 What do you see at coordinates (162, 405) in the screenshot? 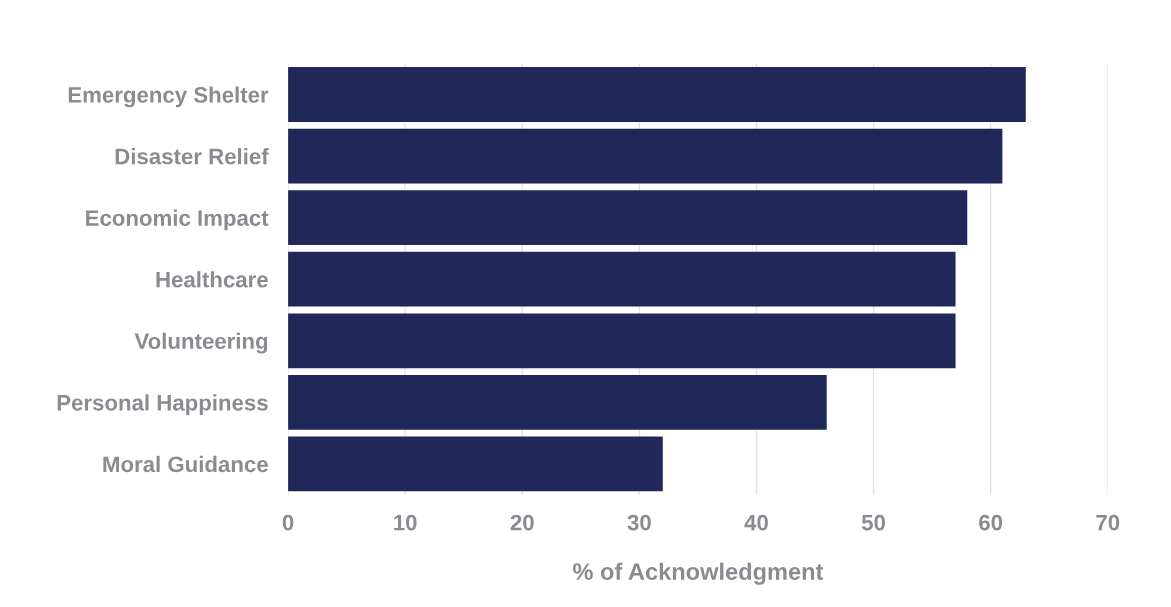
I see `y-tick-label: Personal Happiness` at bounding box center [162, 405].